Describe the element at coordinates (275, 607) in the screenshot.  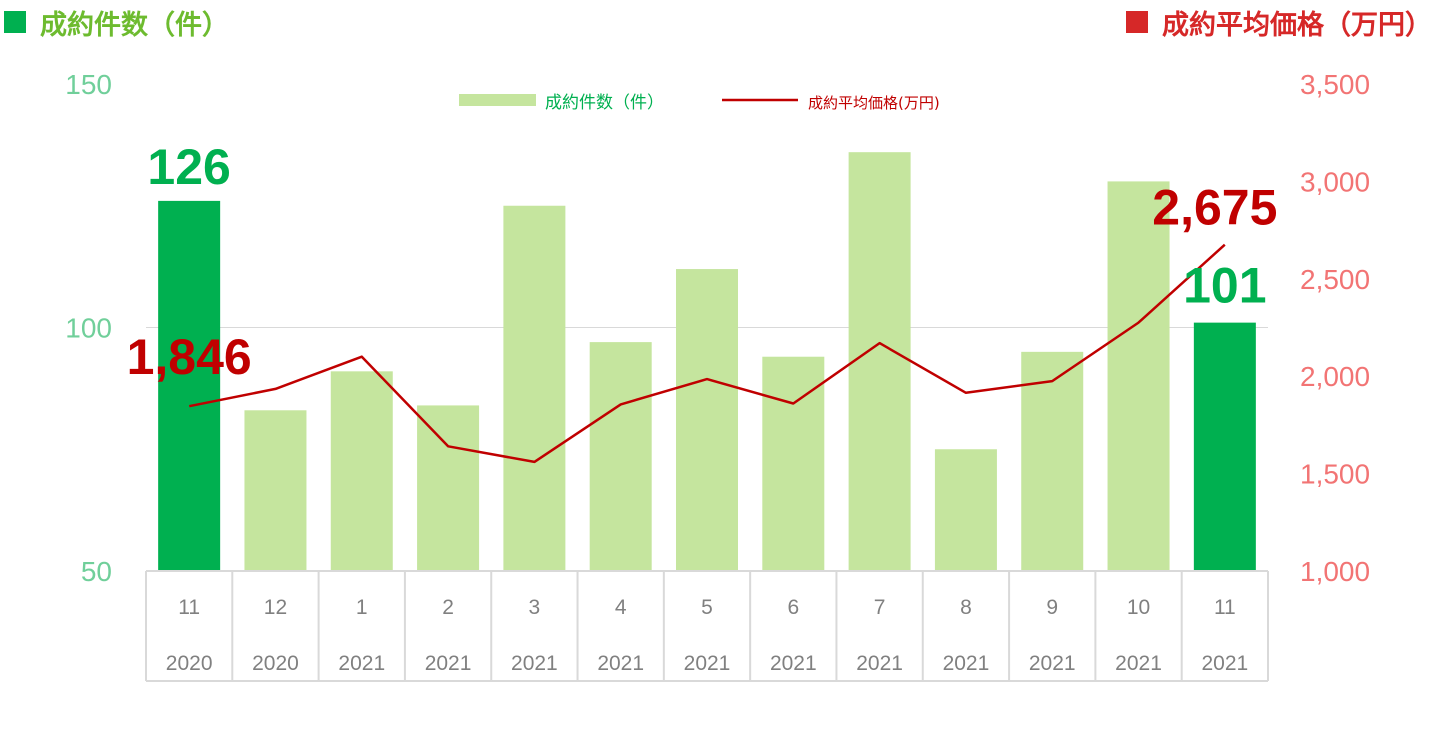
I see `x-tick-month: 12` at that location.